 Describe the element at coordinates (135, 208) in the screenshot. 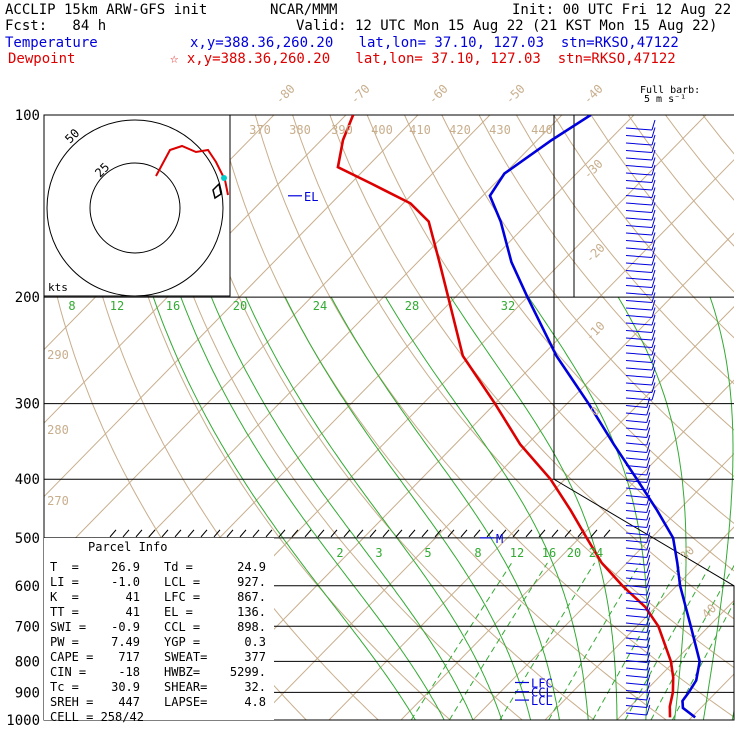

I see `hodograph-ring-inner` at that location.